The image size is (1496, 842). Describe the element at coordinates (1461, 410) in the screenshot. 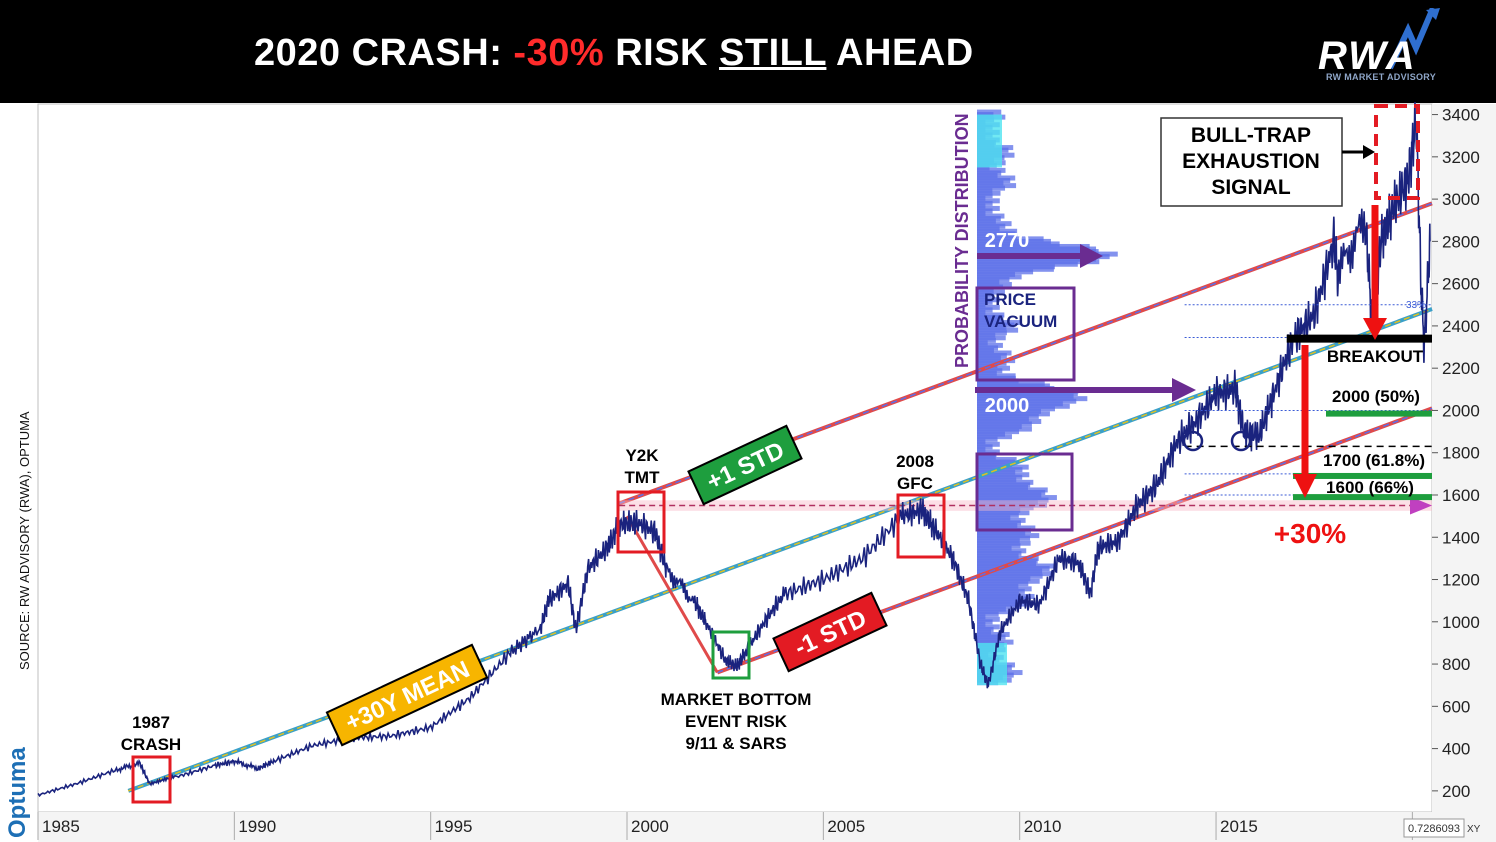

I see `y-tick-label: 2000` at that location.